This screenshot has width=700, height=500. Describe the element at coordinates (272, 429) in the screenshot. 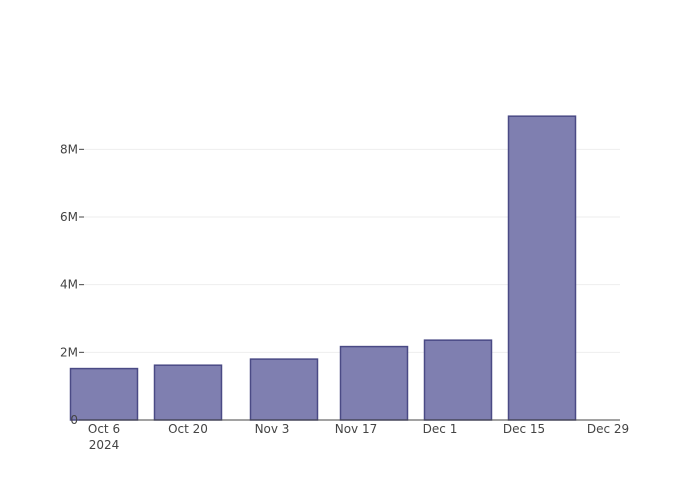

I see `x-tick-label: Nov 3` at that location.